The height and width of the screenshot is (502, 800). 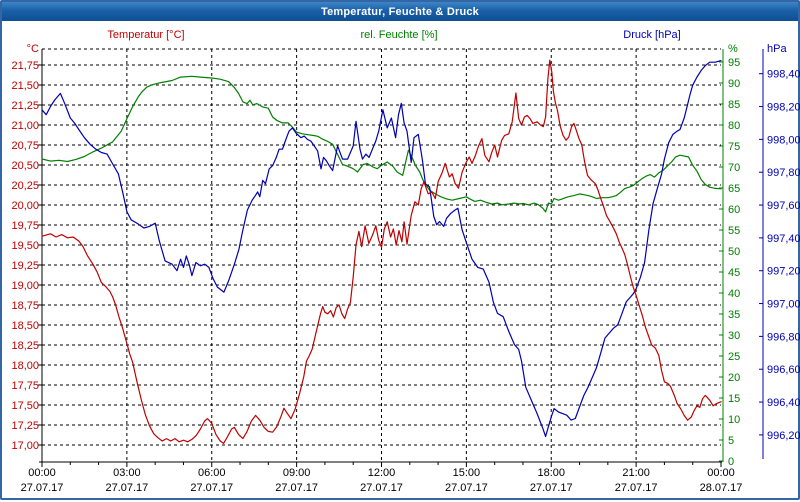 What do you see at coordinates (733, 49) in the screenshot?
I see `humidity-axis-unit: %` at bounding box center [733, 49].